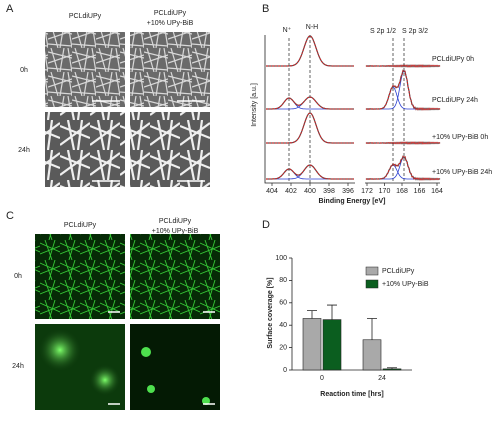 The width and height of the screenshot is (500, 425). I want to click on peak-lines, so click(346, 109).